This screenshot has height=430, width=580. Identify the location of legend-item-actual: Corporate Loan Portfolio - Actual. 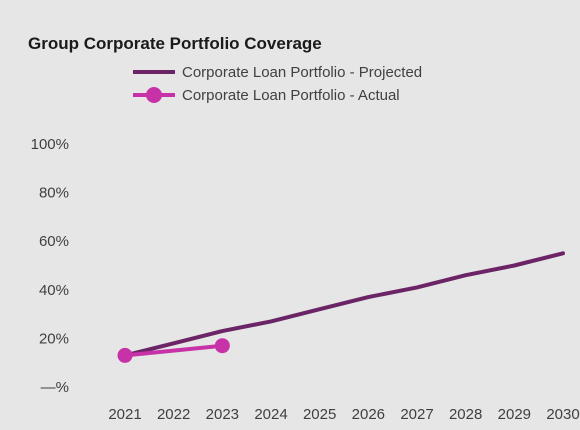
(266, 95).